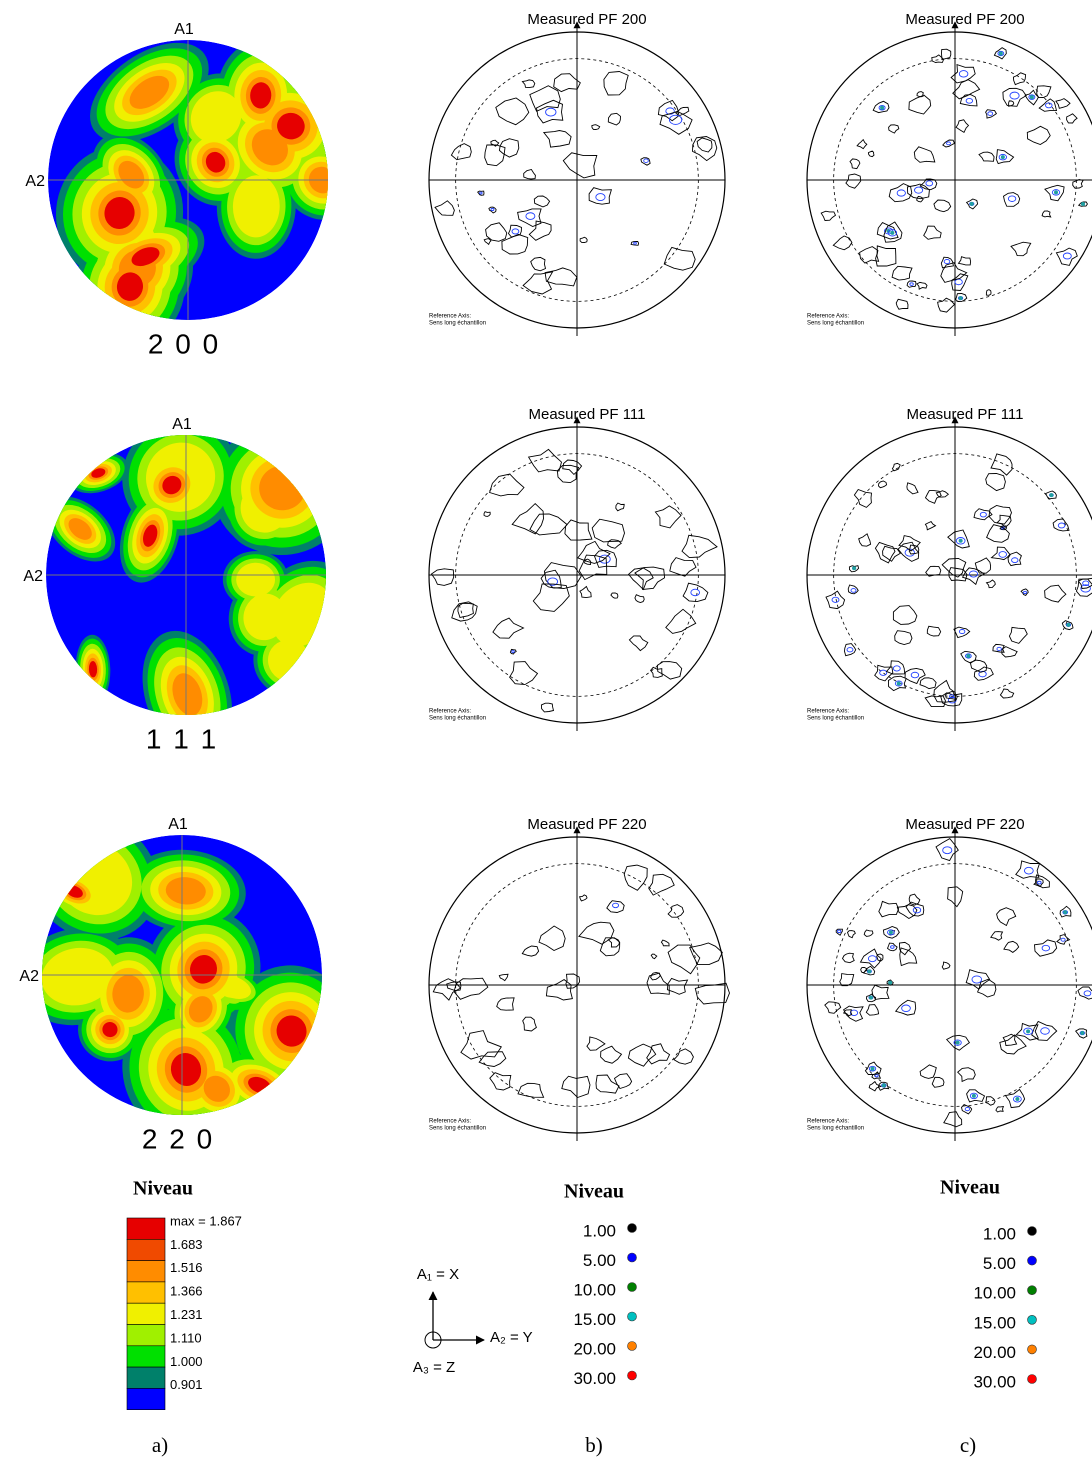 Image resolution: width=1092 pixels, height=1463 pixels. What do you see at coordinates (184, 343) in the screenshot?
I see `figure-label: 2 0 0` at bounding box center [184, 343].